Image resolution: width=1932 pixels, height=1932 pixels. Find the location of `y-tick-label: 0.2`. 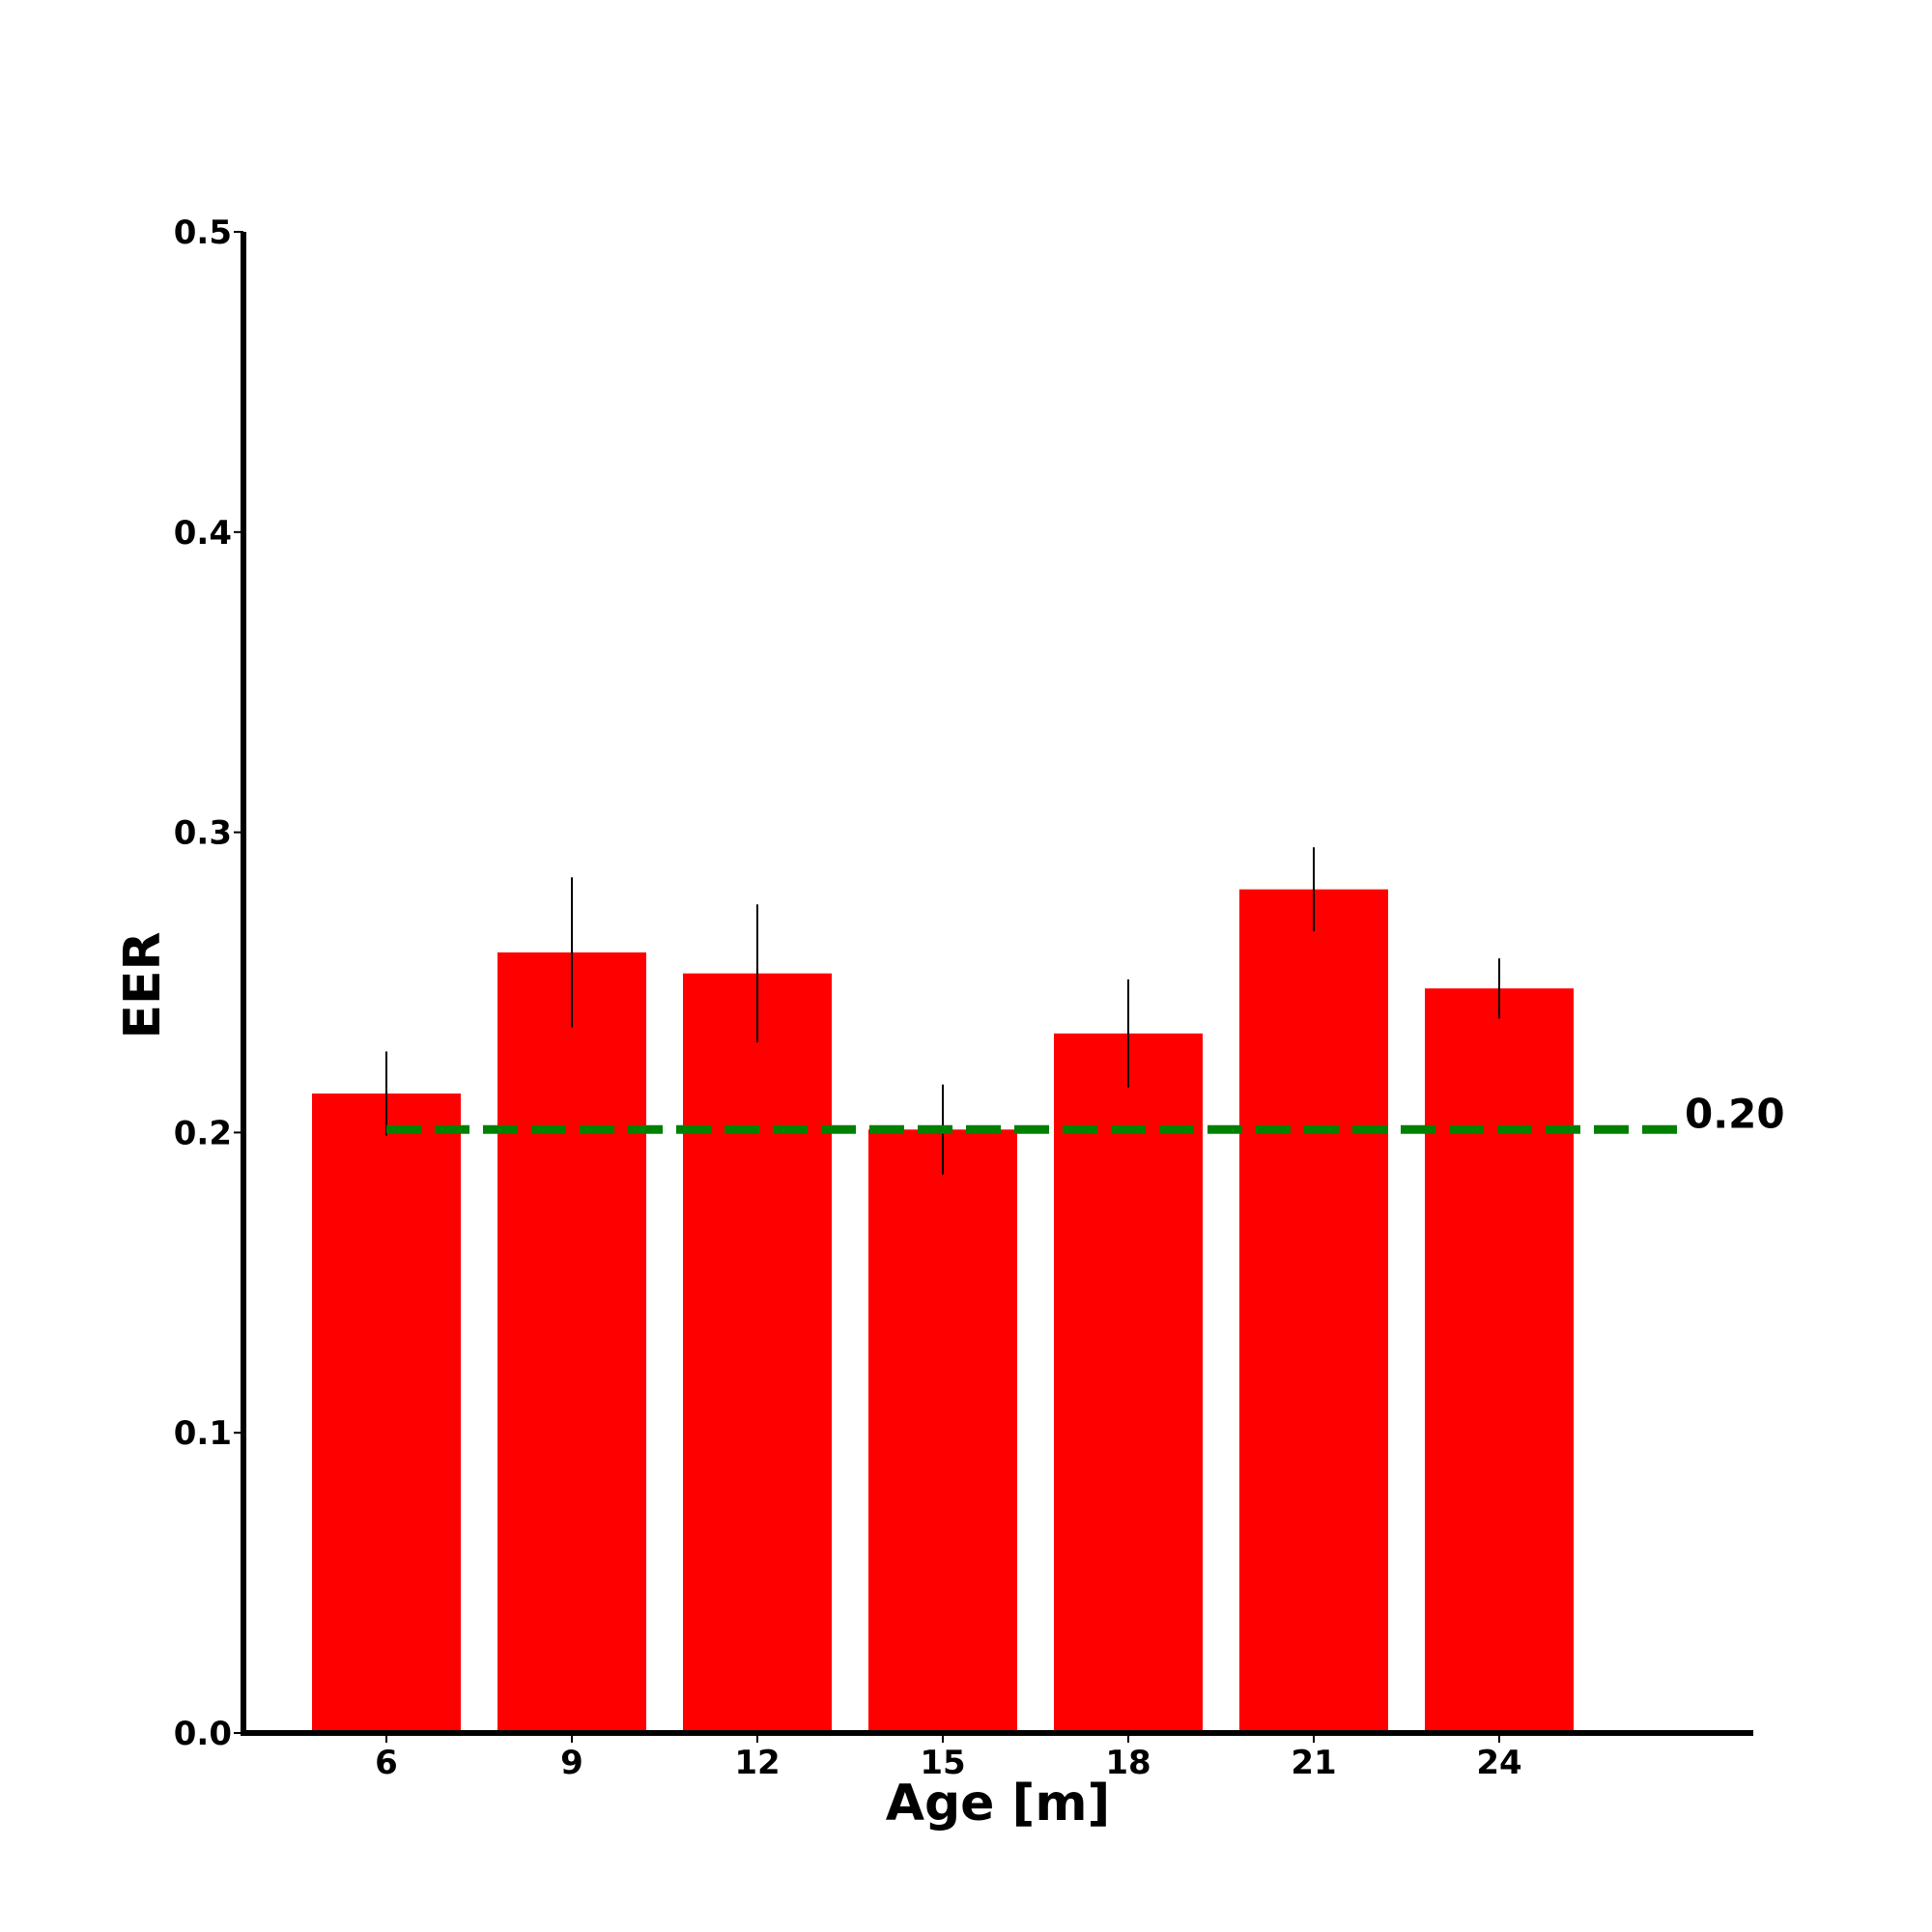

y-tick-label: 0.2 is located at coordinates (203, 1133).